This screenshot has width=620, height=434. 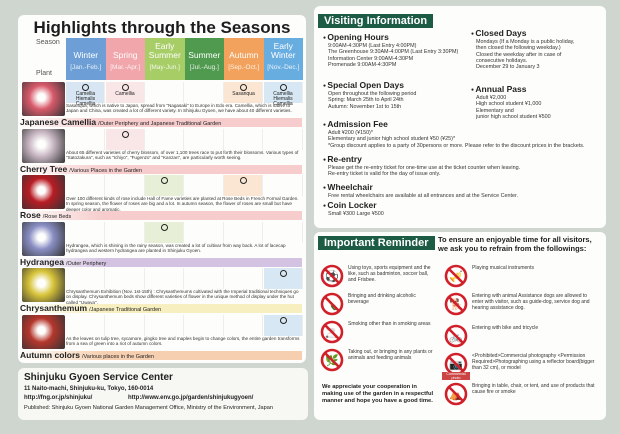 I want to click on plant-location: /Various places in the Garden, so click(x=118, y=356).